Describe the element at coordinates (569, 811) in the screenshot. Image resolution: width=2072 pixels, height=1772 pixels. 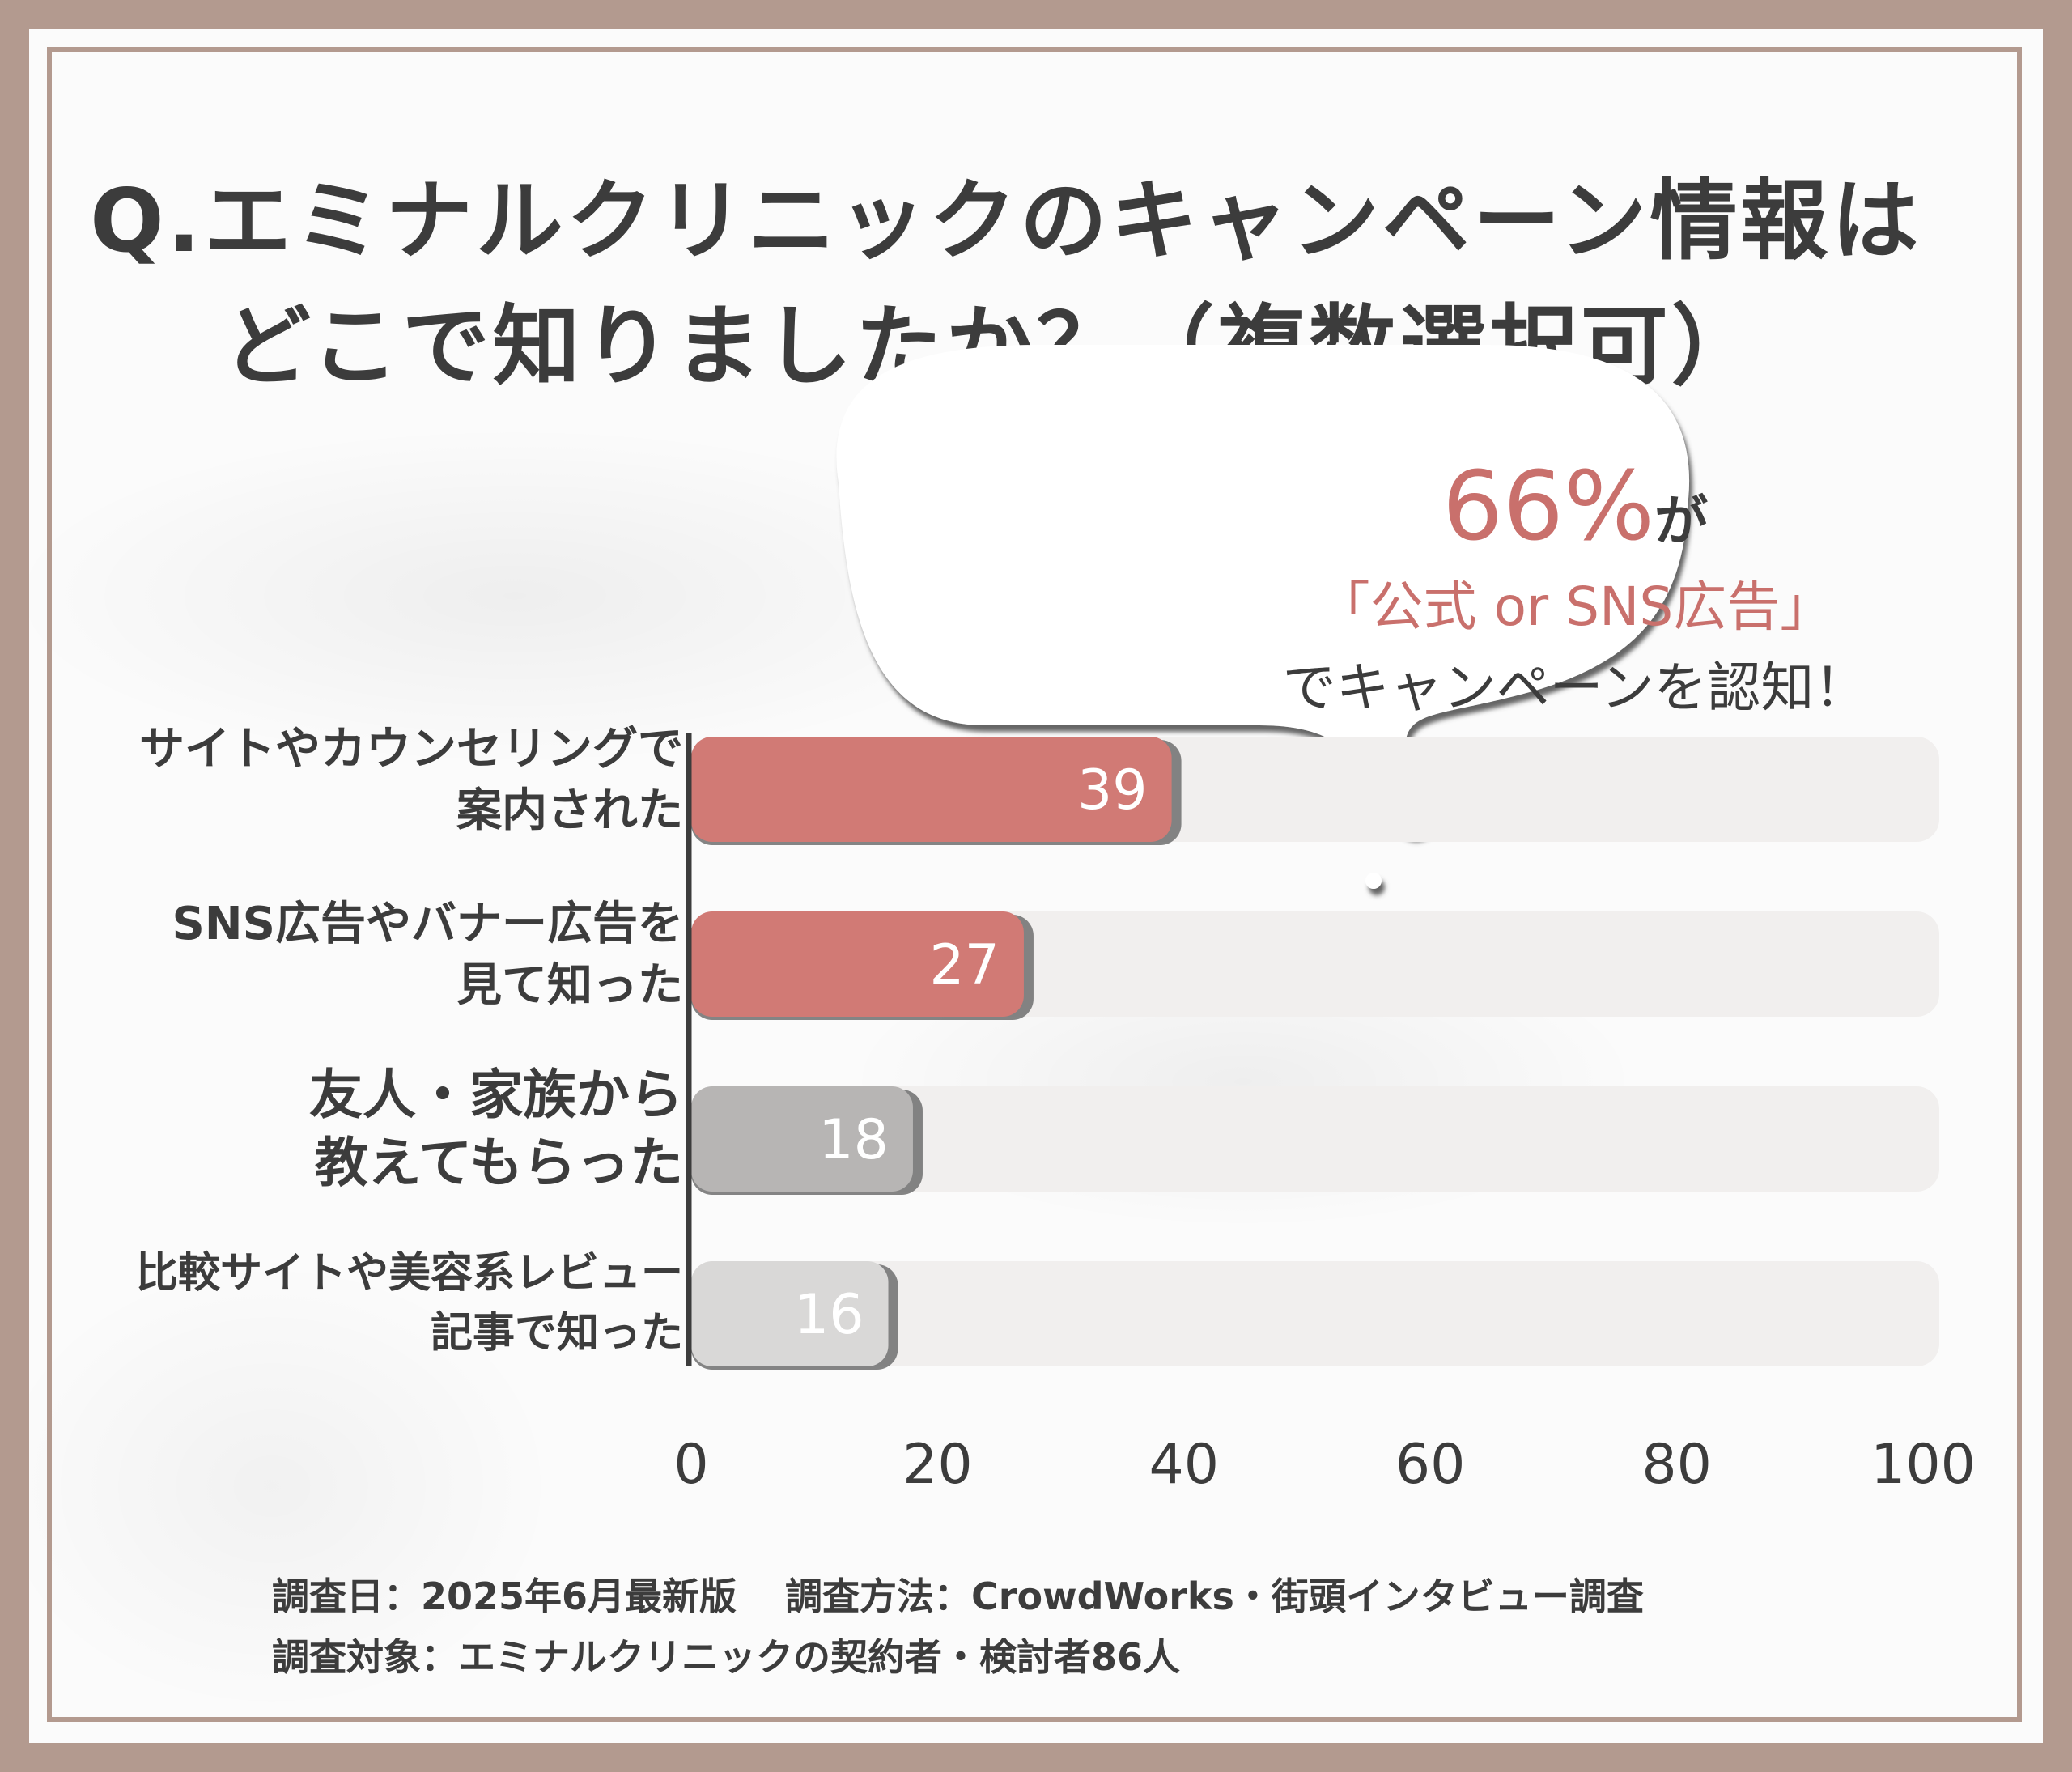
I see `category-label-1-line-2: 案内された` at that location.